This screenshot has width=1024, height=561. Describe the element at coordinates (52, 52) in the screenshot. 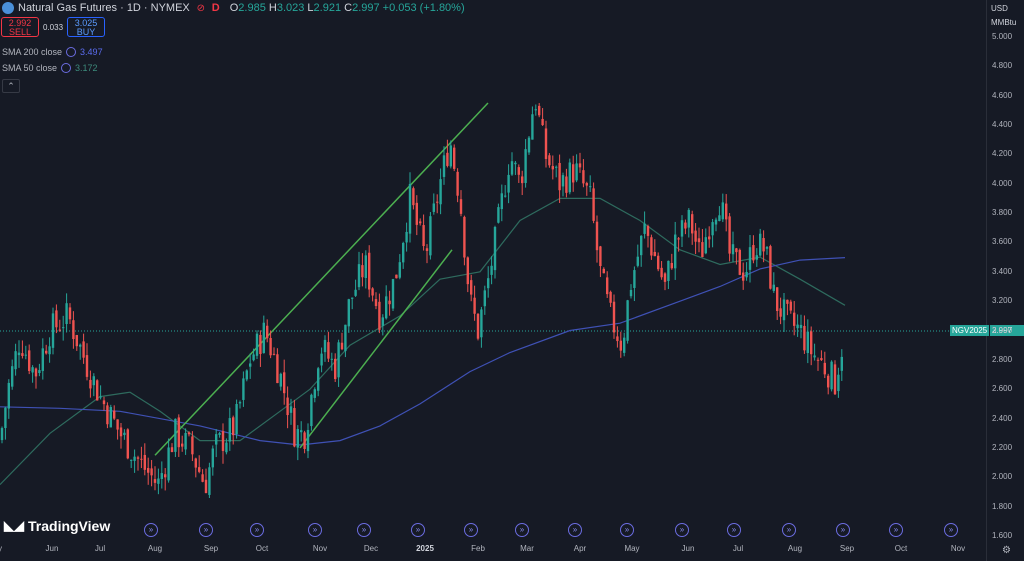

I see `indicator-sma200: SMA 200 close 3.497` at that location.